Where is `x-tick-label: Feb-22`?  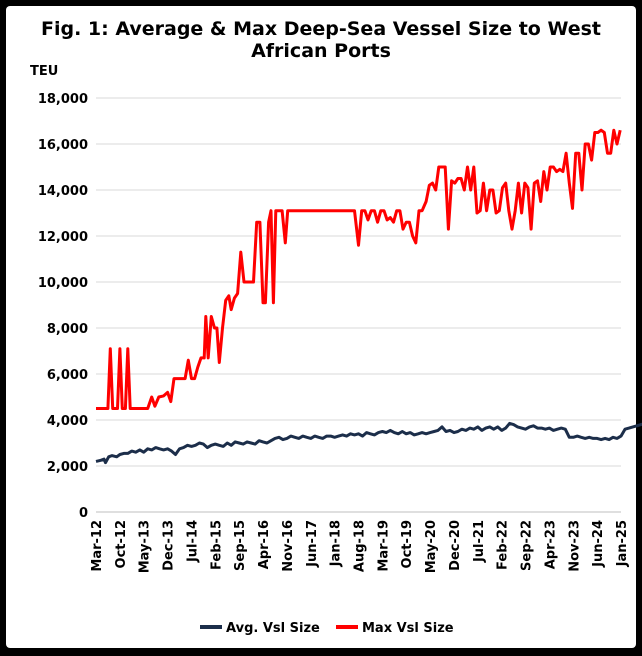 x-tick-label: Feb-22 is located at coordinates (503, 545).